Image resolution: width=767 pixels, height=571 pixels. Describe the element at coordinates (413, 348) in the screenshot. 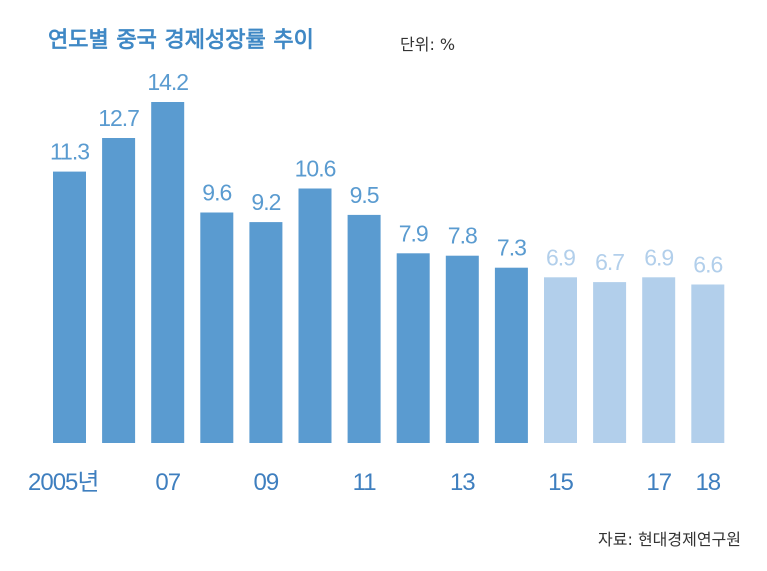

I see `bar-2012` at that location.